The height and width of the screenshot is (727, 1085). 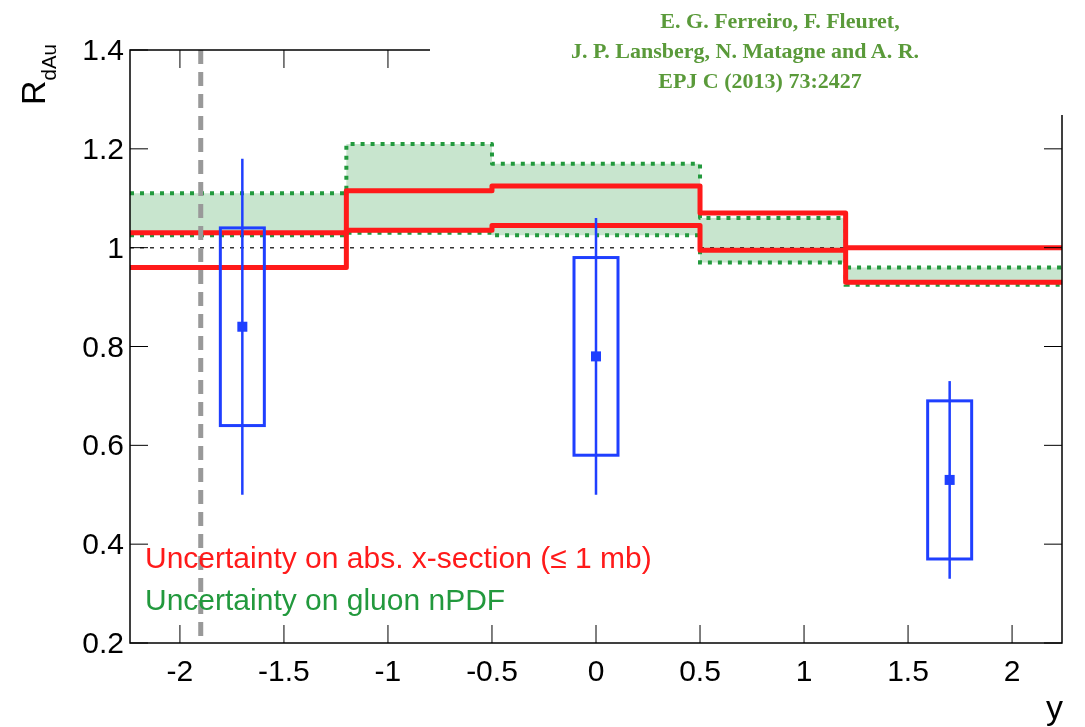 I want to click on y-tick-label: 0.8, so click(x=103, y=346).